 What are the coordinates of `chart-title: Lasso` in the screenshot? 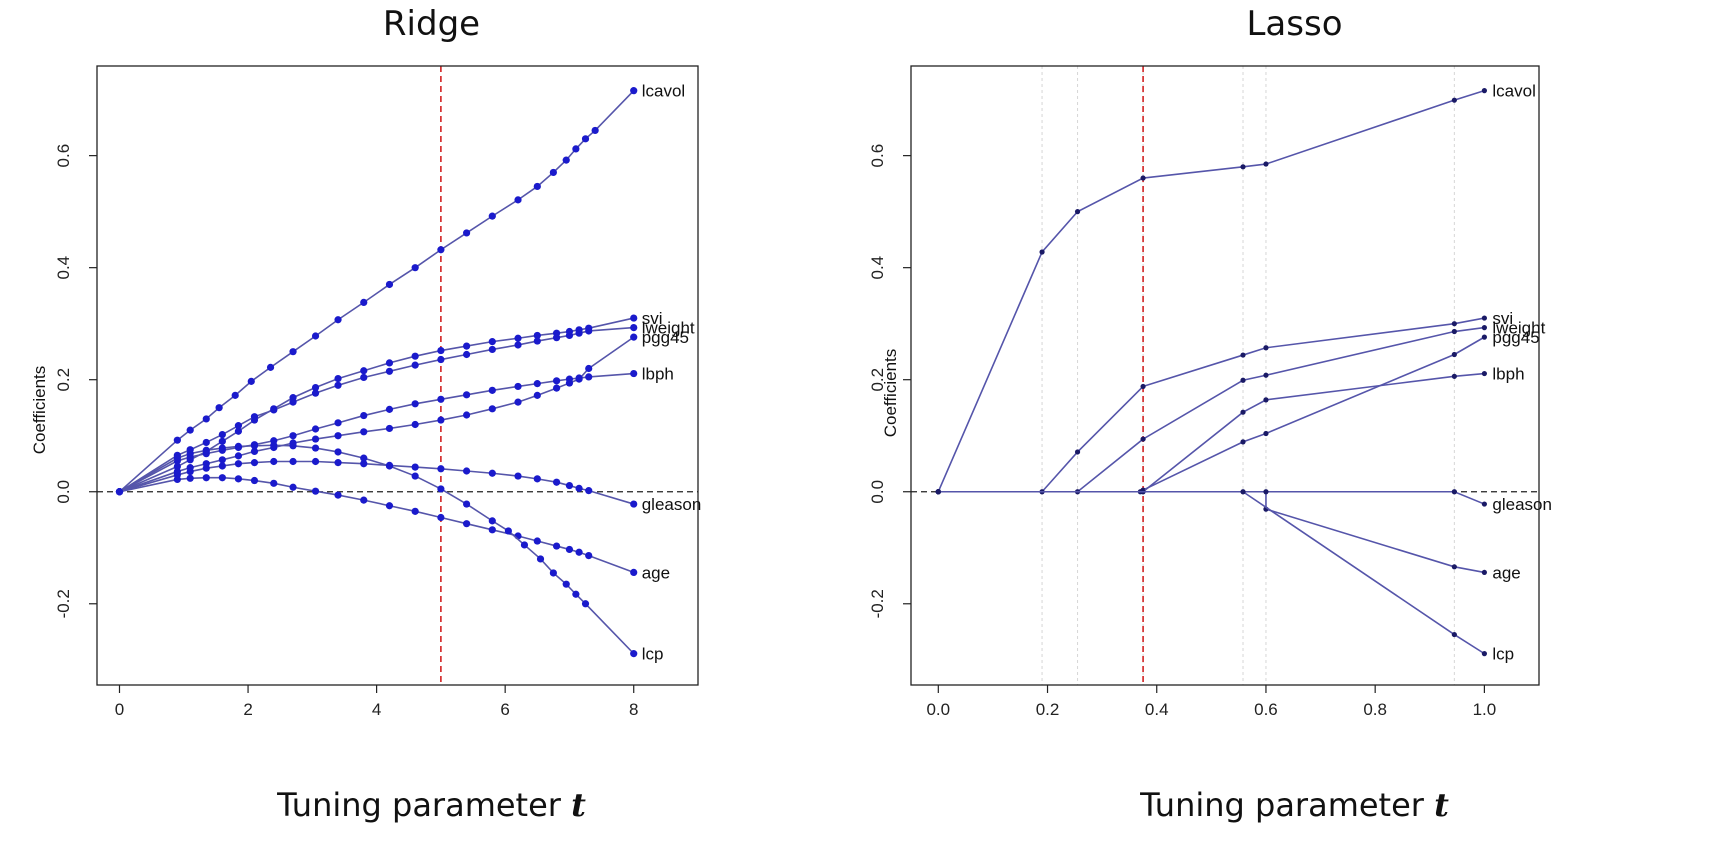 It's located at (1294, 24).